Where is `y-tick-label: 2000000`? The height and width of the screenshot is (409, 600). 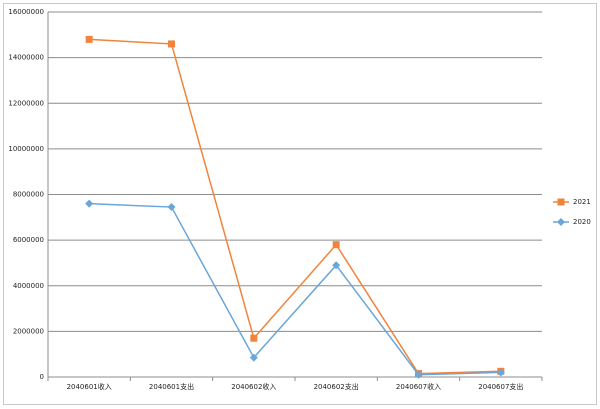
y-tick-label: 2000000 is located at coordinates (28, 331).